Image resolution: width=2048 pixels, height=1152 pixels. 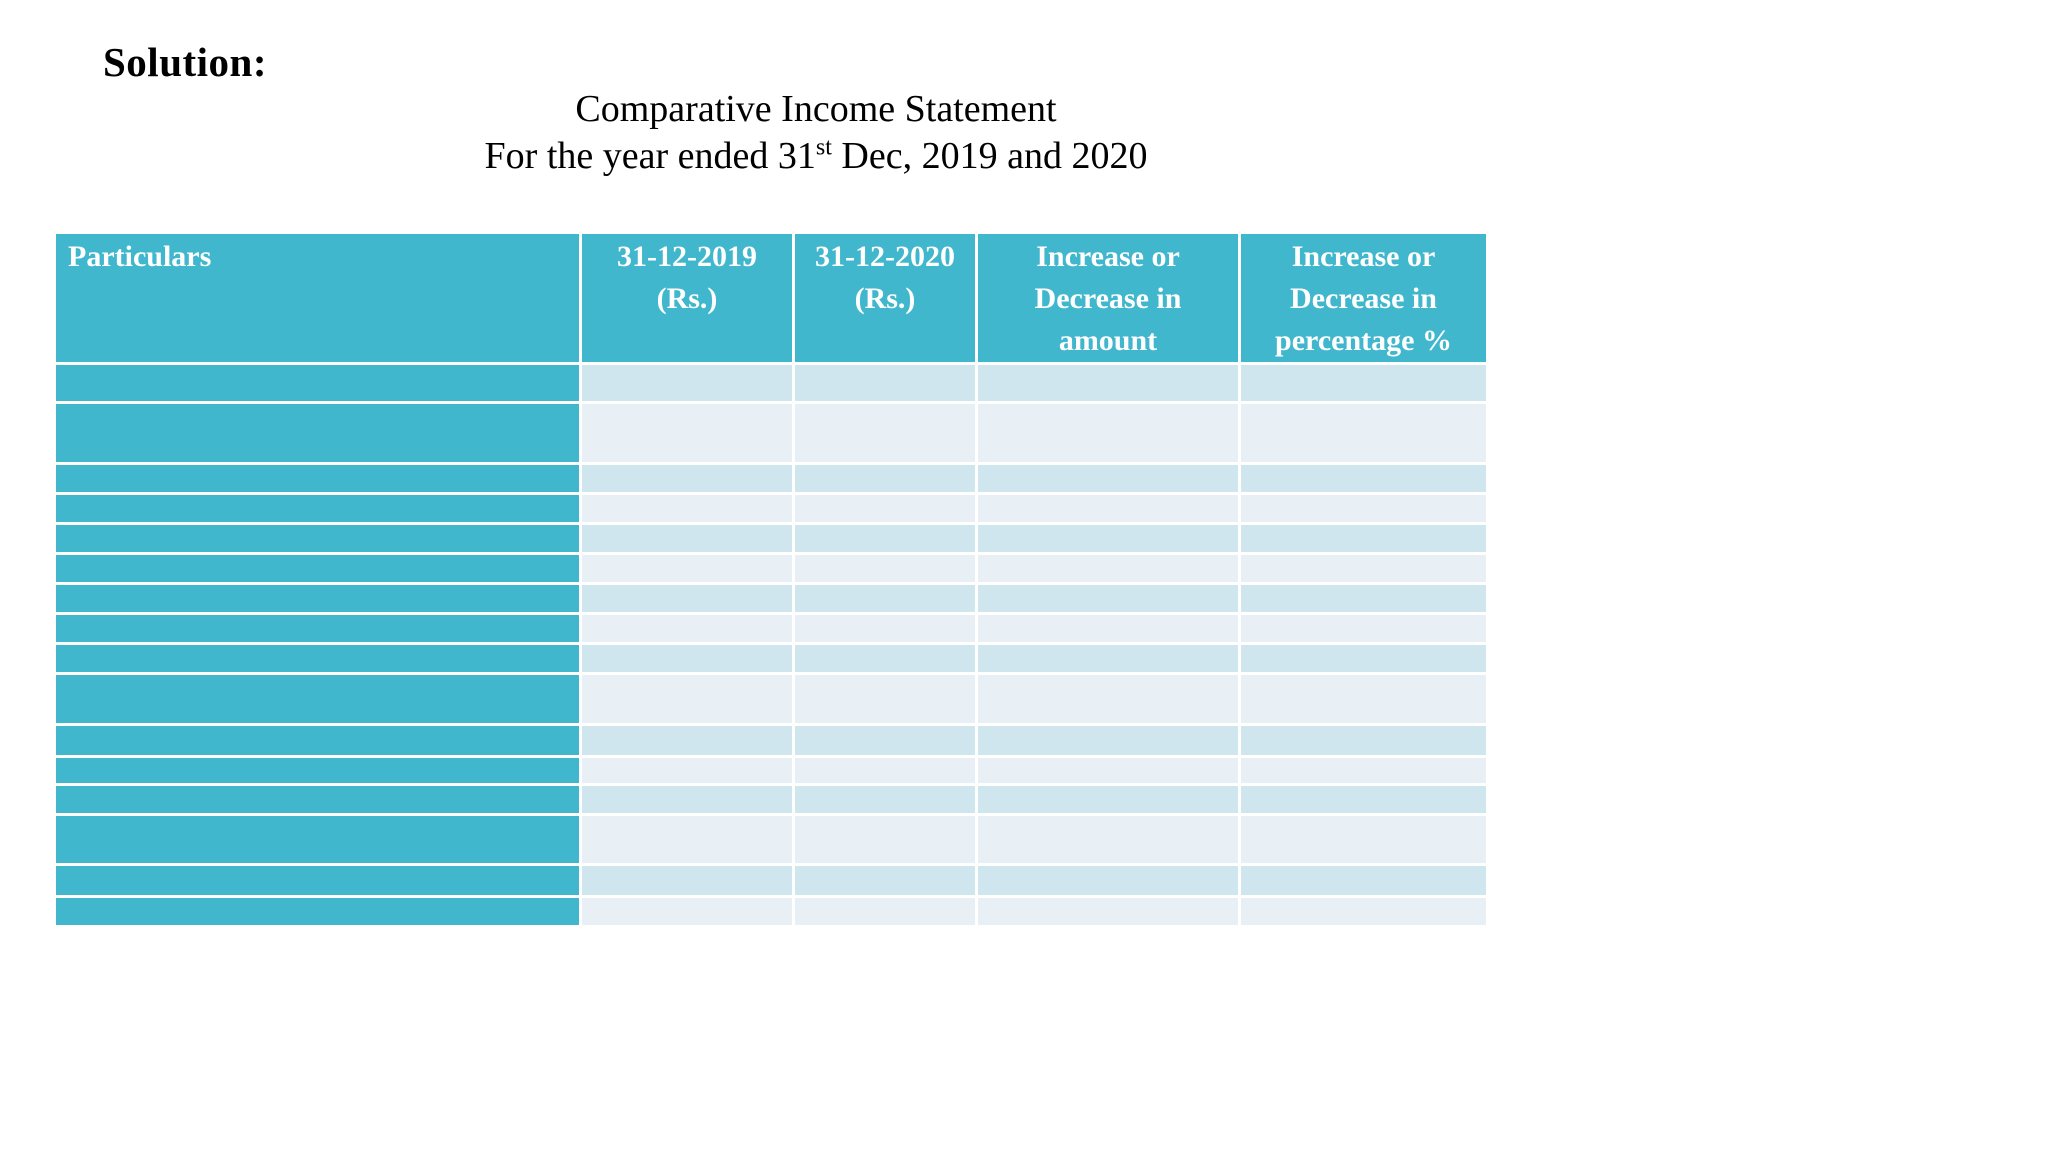 What do you see at coordinates (317, 298) in the screenshot?
I see `column-header-particulars: Particulars` at bounding box center [317, 298].